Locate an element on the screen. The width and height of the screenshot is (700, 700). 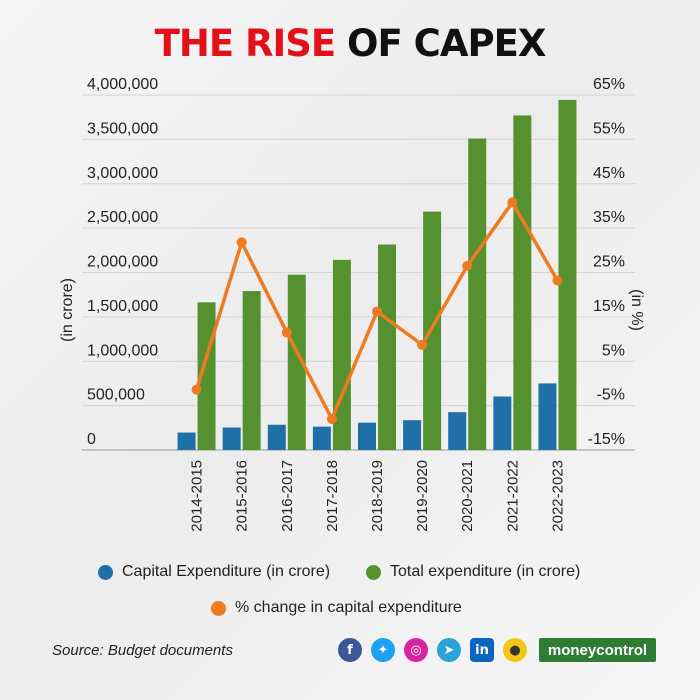
title-red-part: THE RISE is located at coordinates (245, 43).